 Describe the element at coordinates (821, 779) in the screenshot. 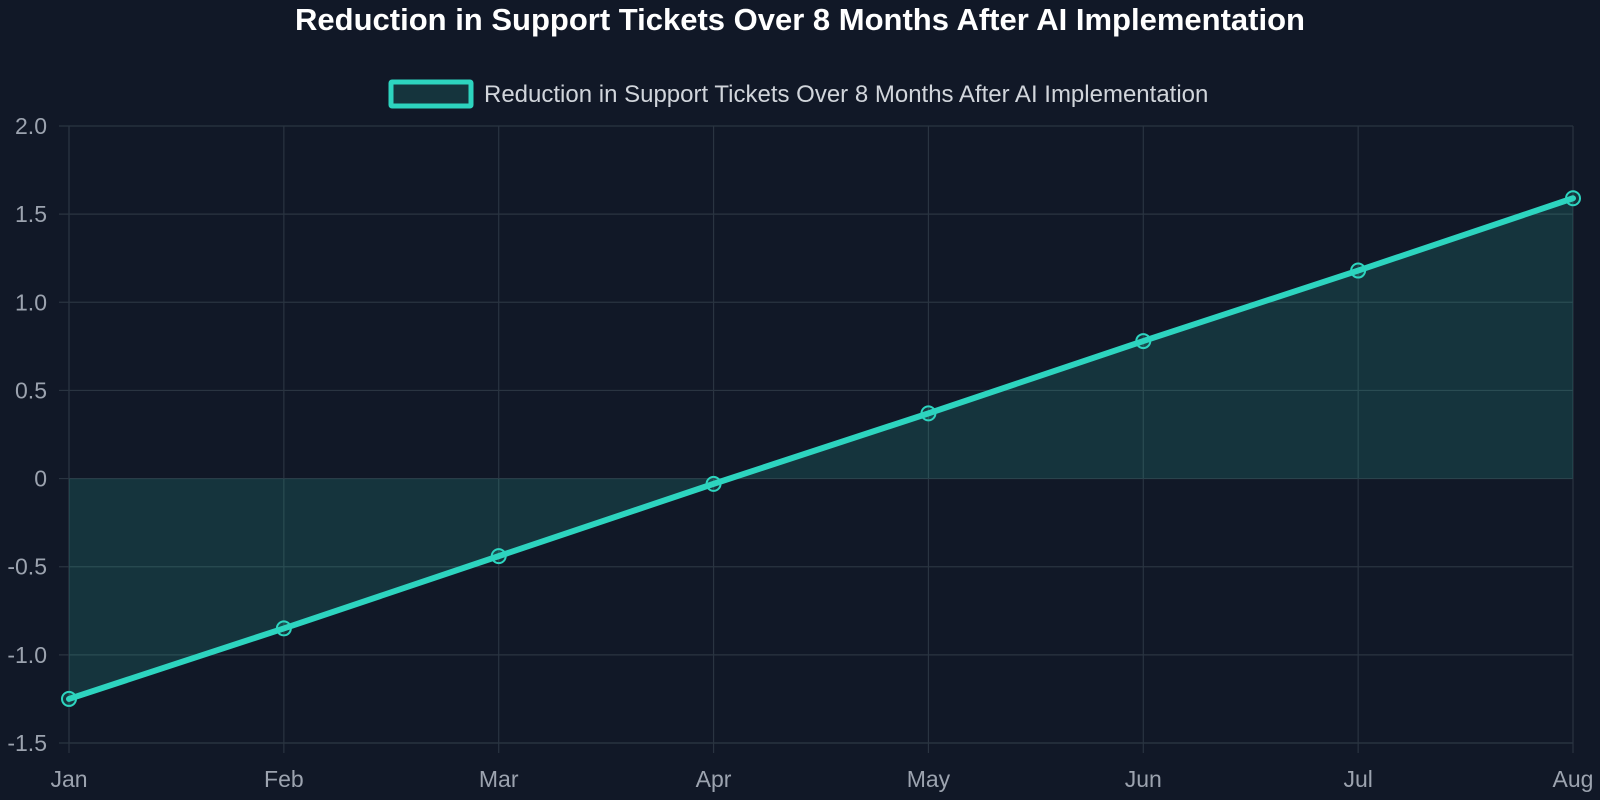

I see `x-axis-ticks: Jan Feb Mar Apr May Jun Jul Aug` at that location.